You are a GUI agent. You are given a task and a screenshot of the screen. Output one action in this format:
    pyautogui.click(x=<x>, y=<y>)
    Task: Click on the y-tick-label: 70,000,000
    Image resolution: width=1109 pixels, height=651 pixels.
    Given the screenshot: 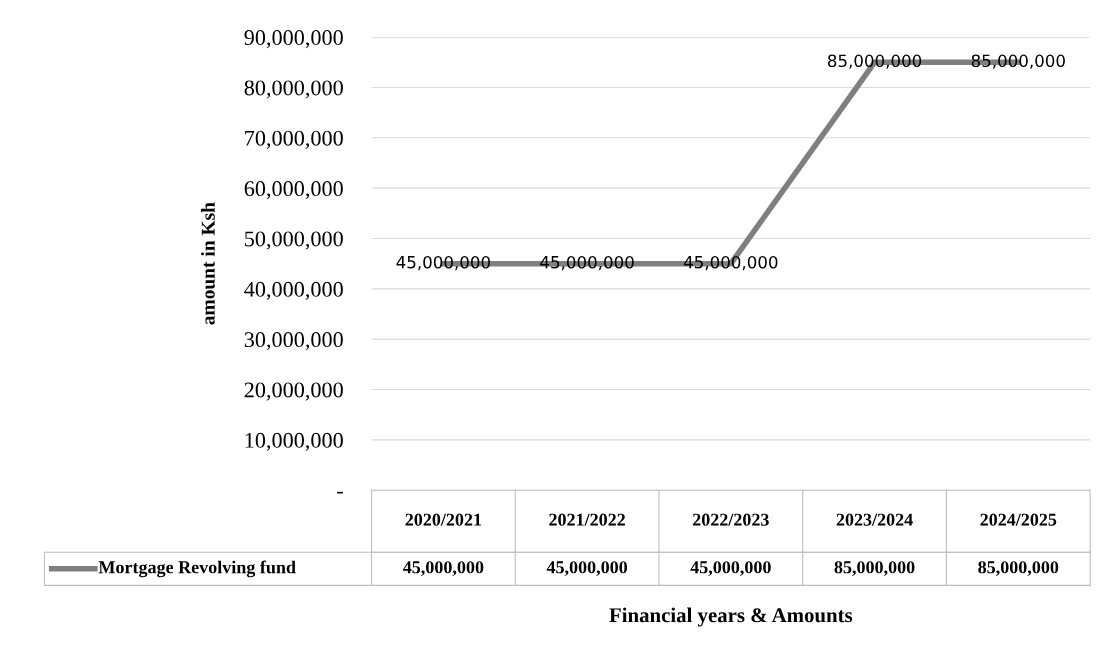 What is the action you would take?
    pyautogui.click(x=294, y=139)
    